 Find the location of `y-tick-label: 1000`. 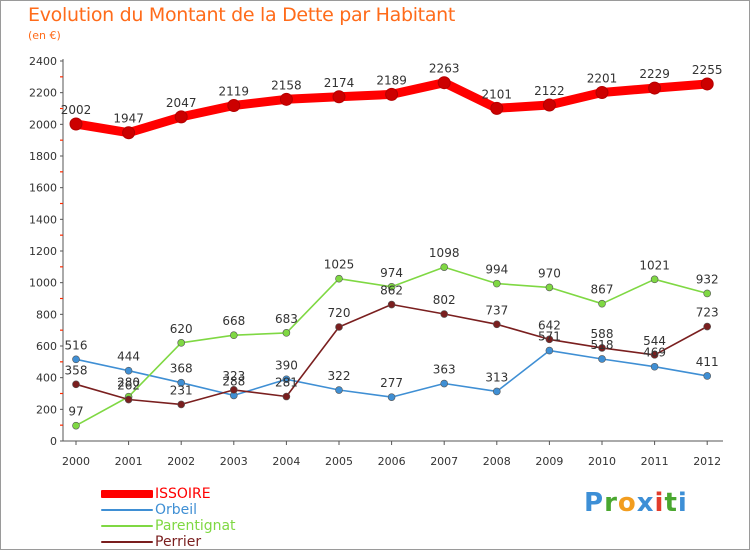

y-tick-label: 1000 is located at coordinates (43, 283).